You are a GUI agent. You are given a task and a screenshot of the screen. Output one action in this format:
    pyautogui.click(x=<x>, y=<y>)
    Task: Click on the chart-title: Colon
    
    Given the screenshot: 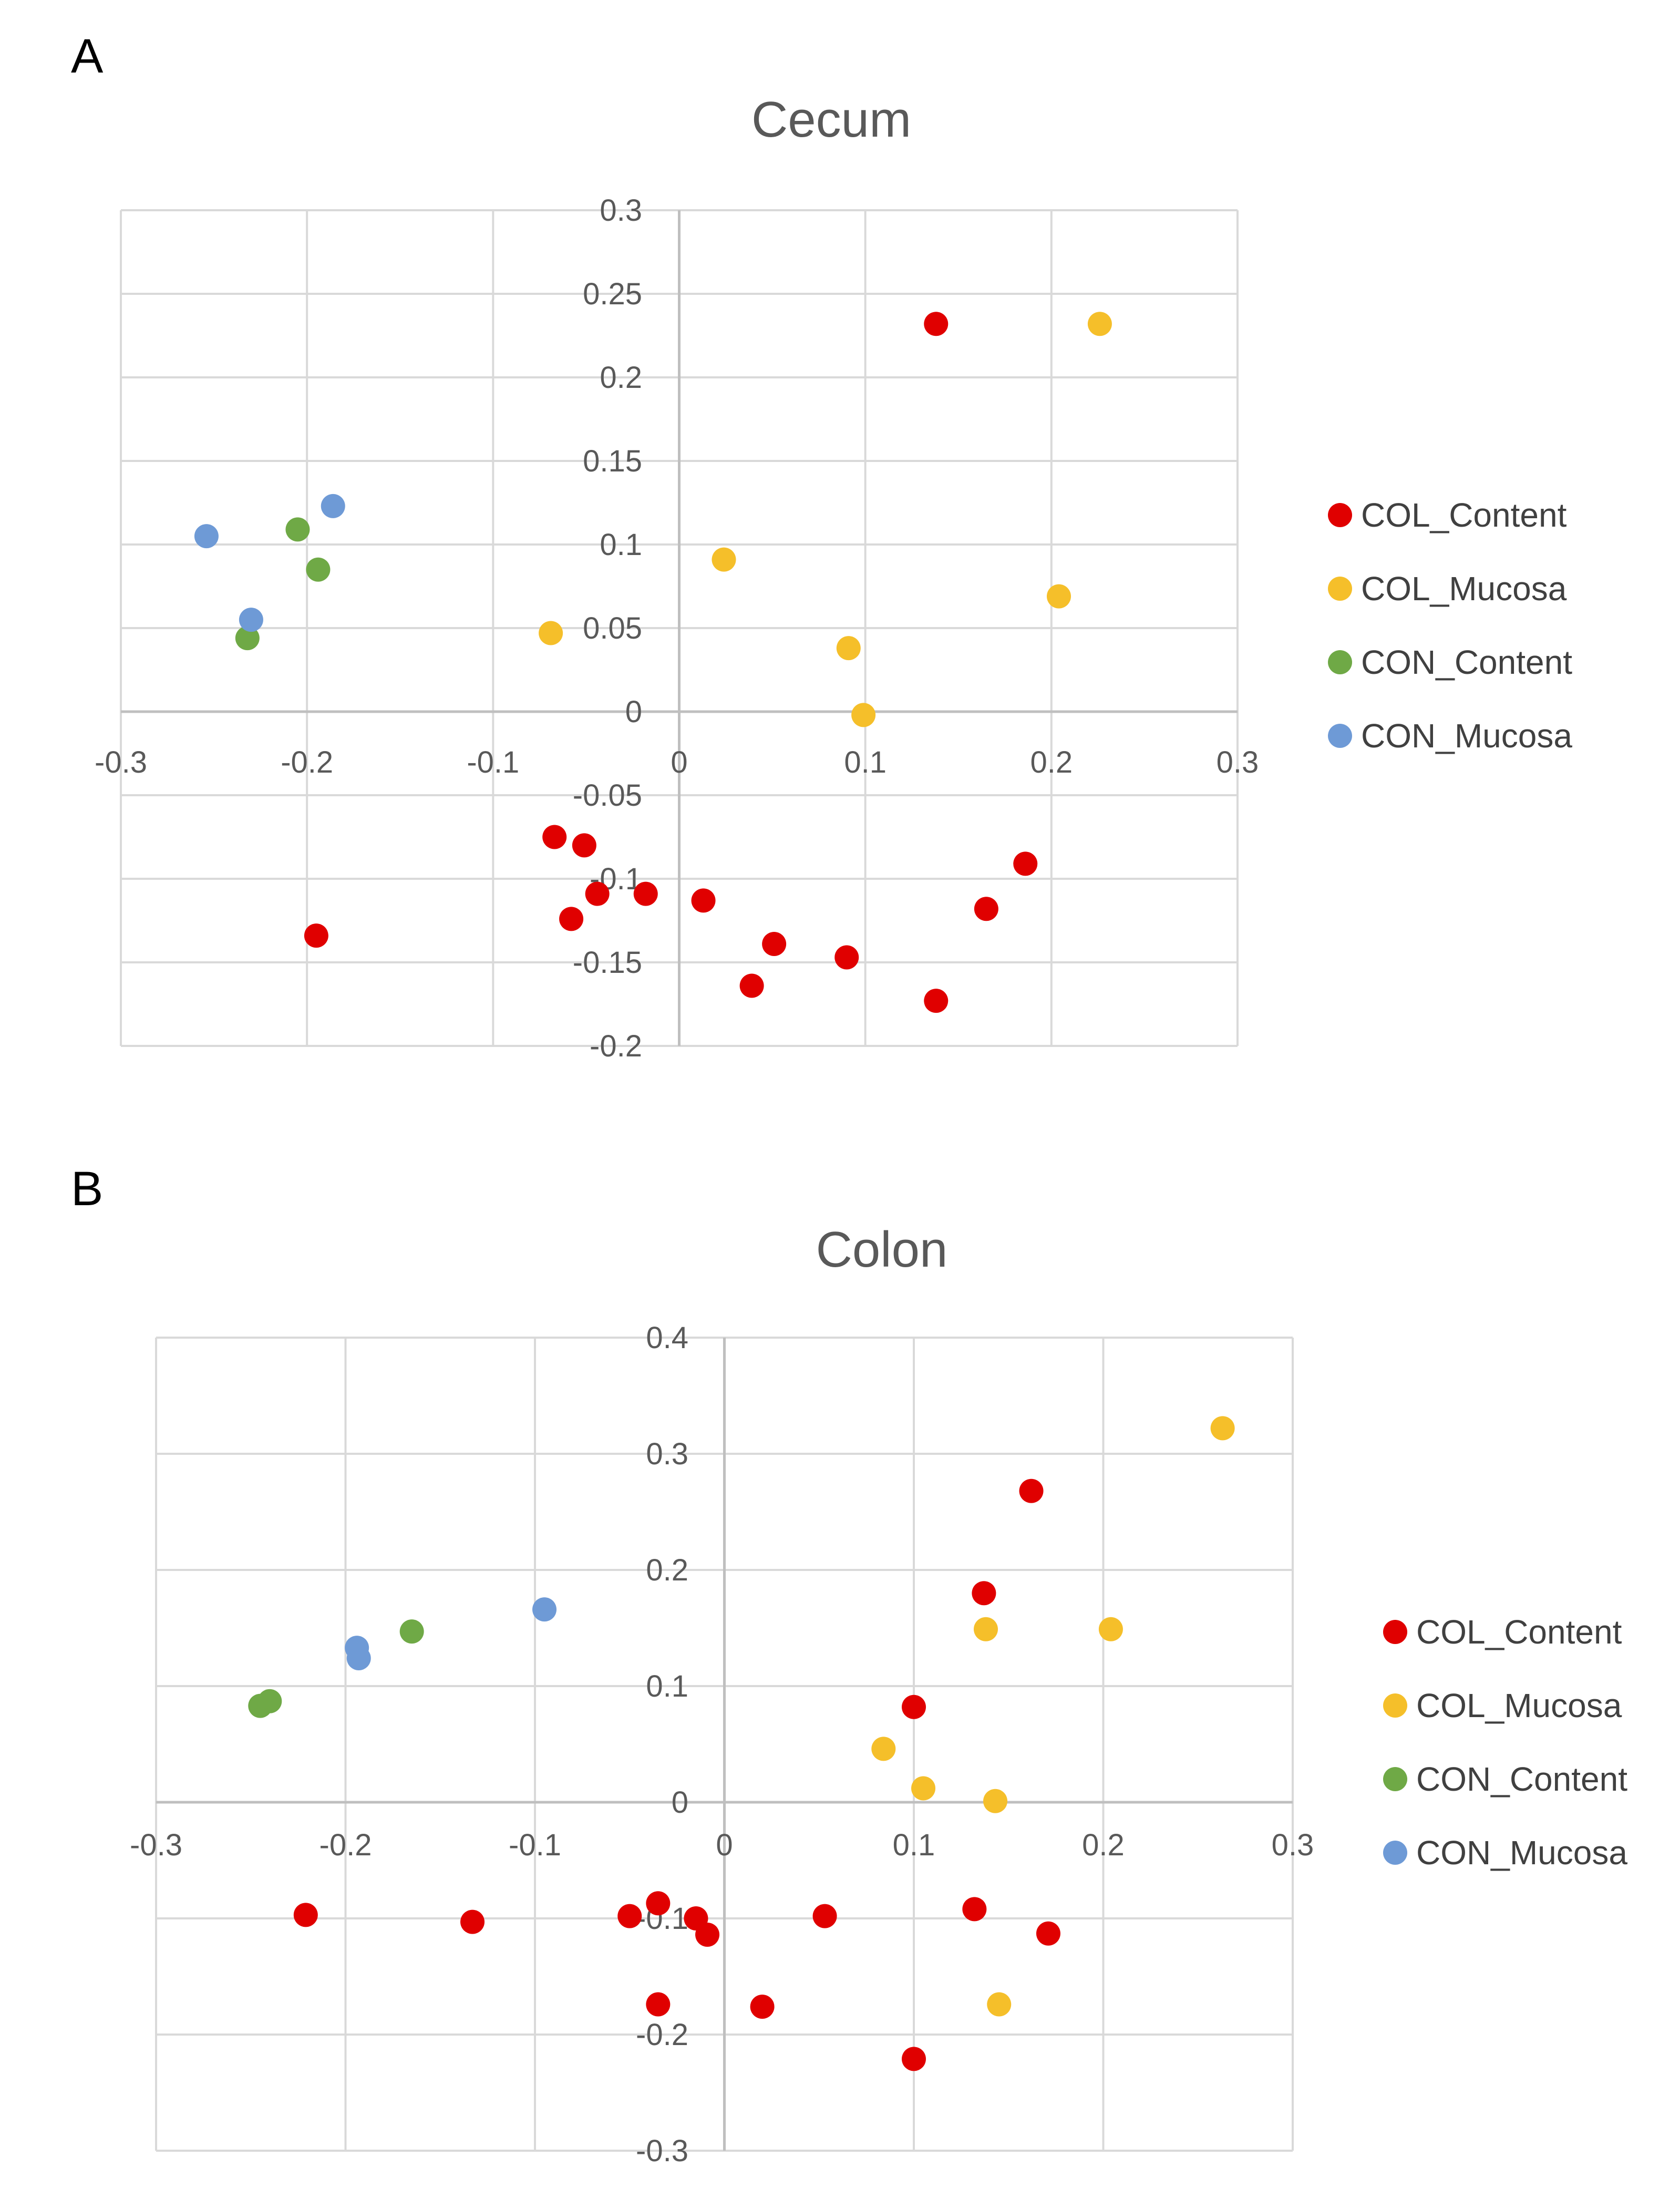 What is the action you would take?
    pyautogui.click(x=882, y=1249)
    